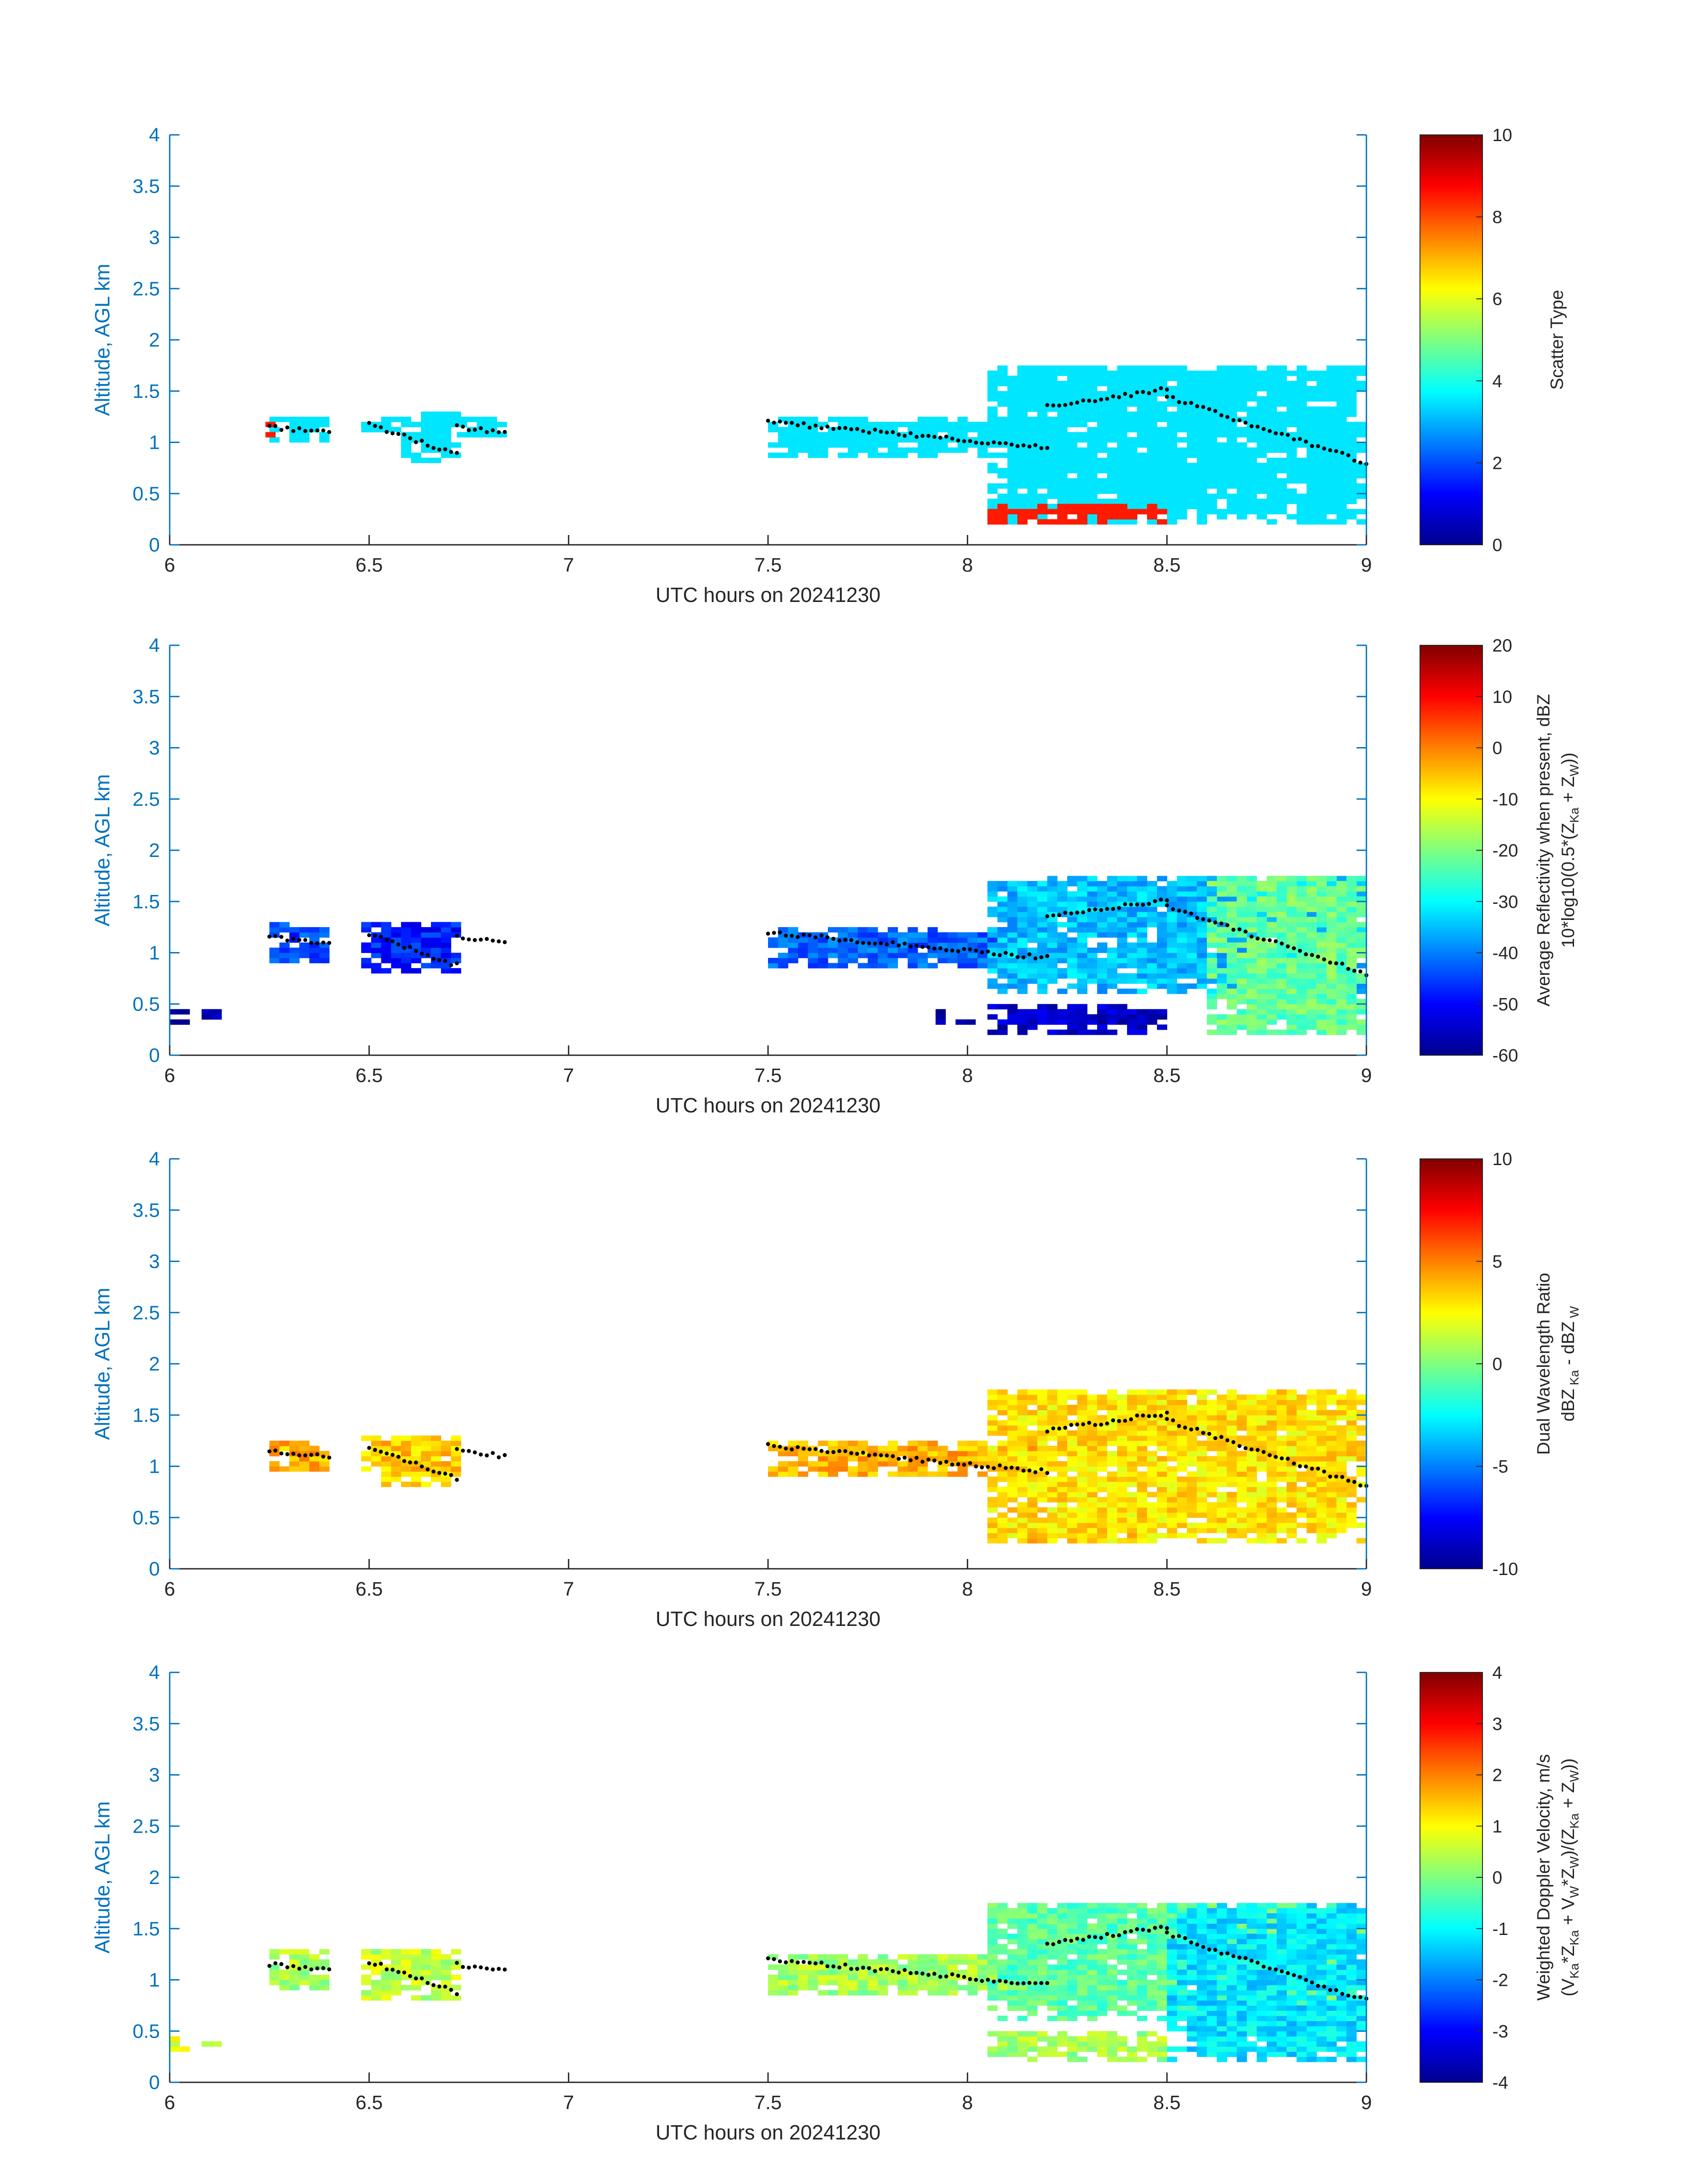 The image size is (1708, 2177). What do you see at coordinates (1366, 1075) in the screenshot?
I see `x-tick-label: 9` at bounding box center [1366, 1075].